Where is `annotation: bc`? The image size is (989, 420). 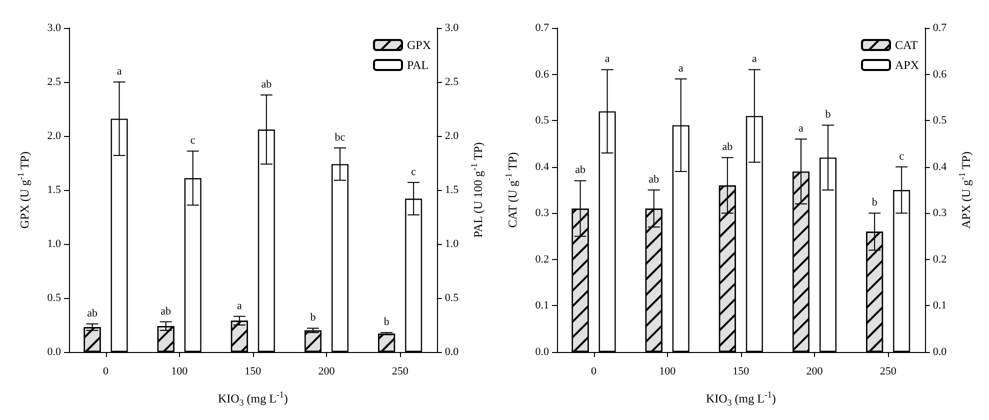
annotation: bc is located at coordinates (340, 137).